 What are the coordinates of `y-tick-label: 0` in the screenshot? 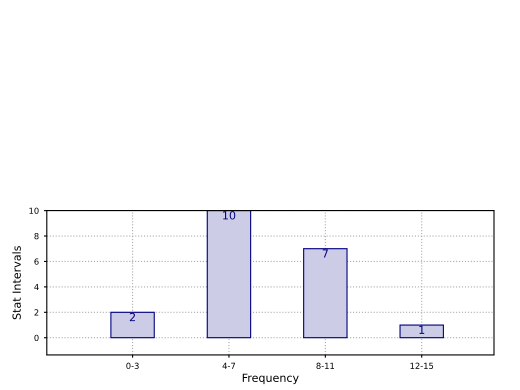 It's located at (36, 338).